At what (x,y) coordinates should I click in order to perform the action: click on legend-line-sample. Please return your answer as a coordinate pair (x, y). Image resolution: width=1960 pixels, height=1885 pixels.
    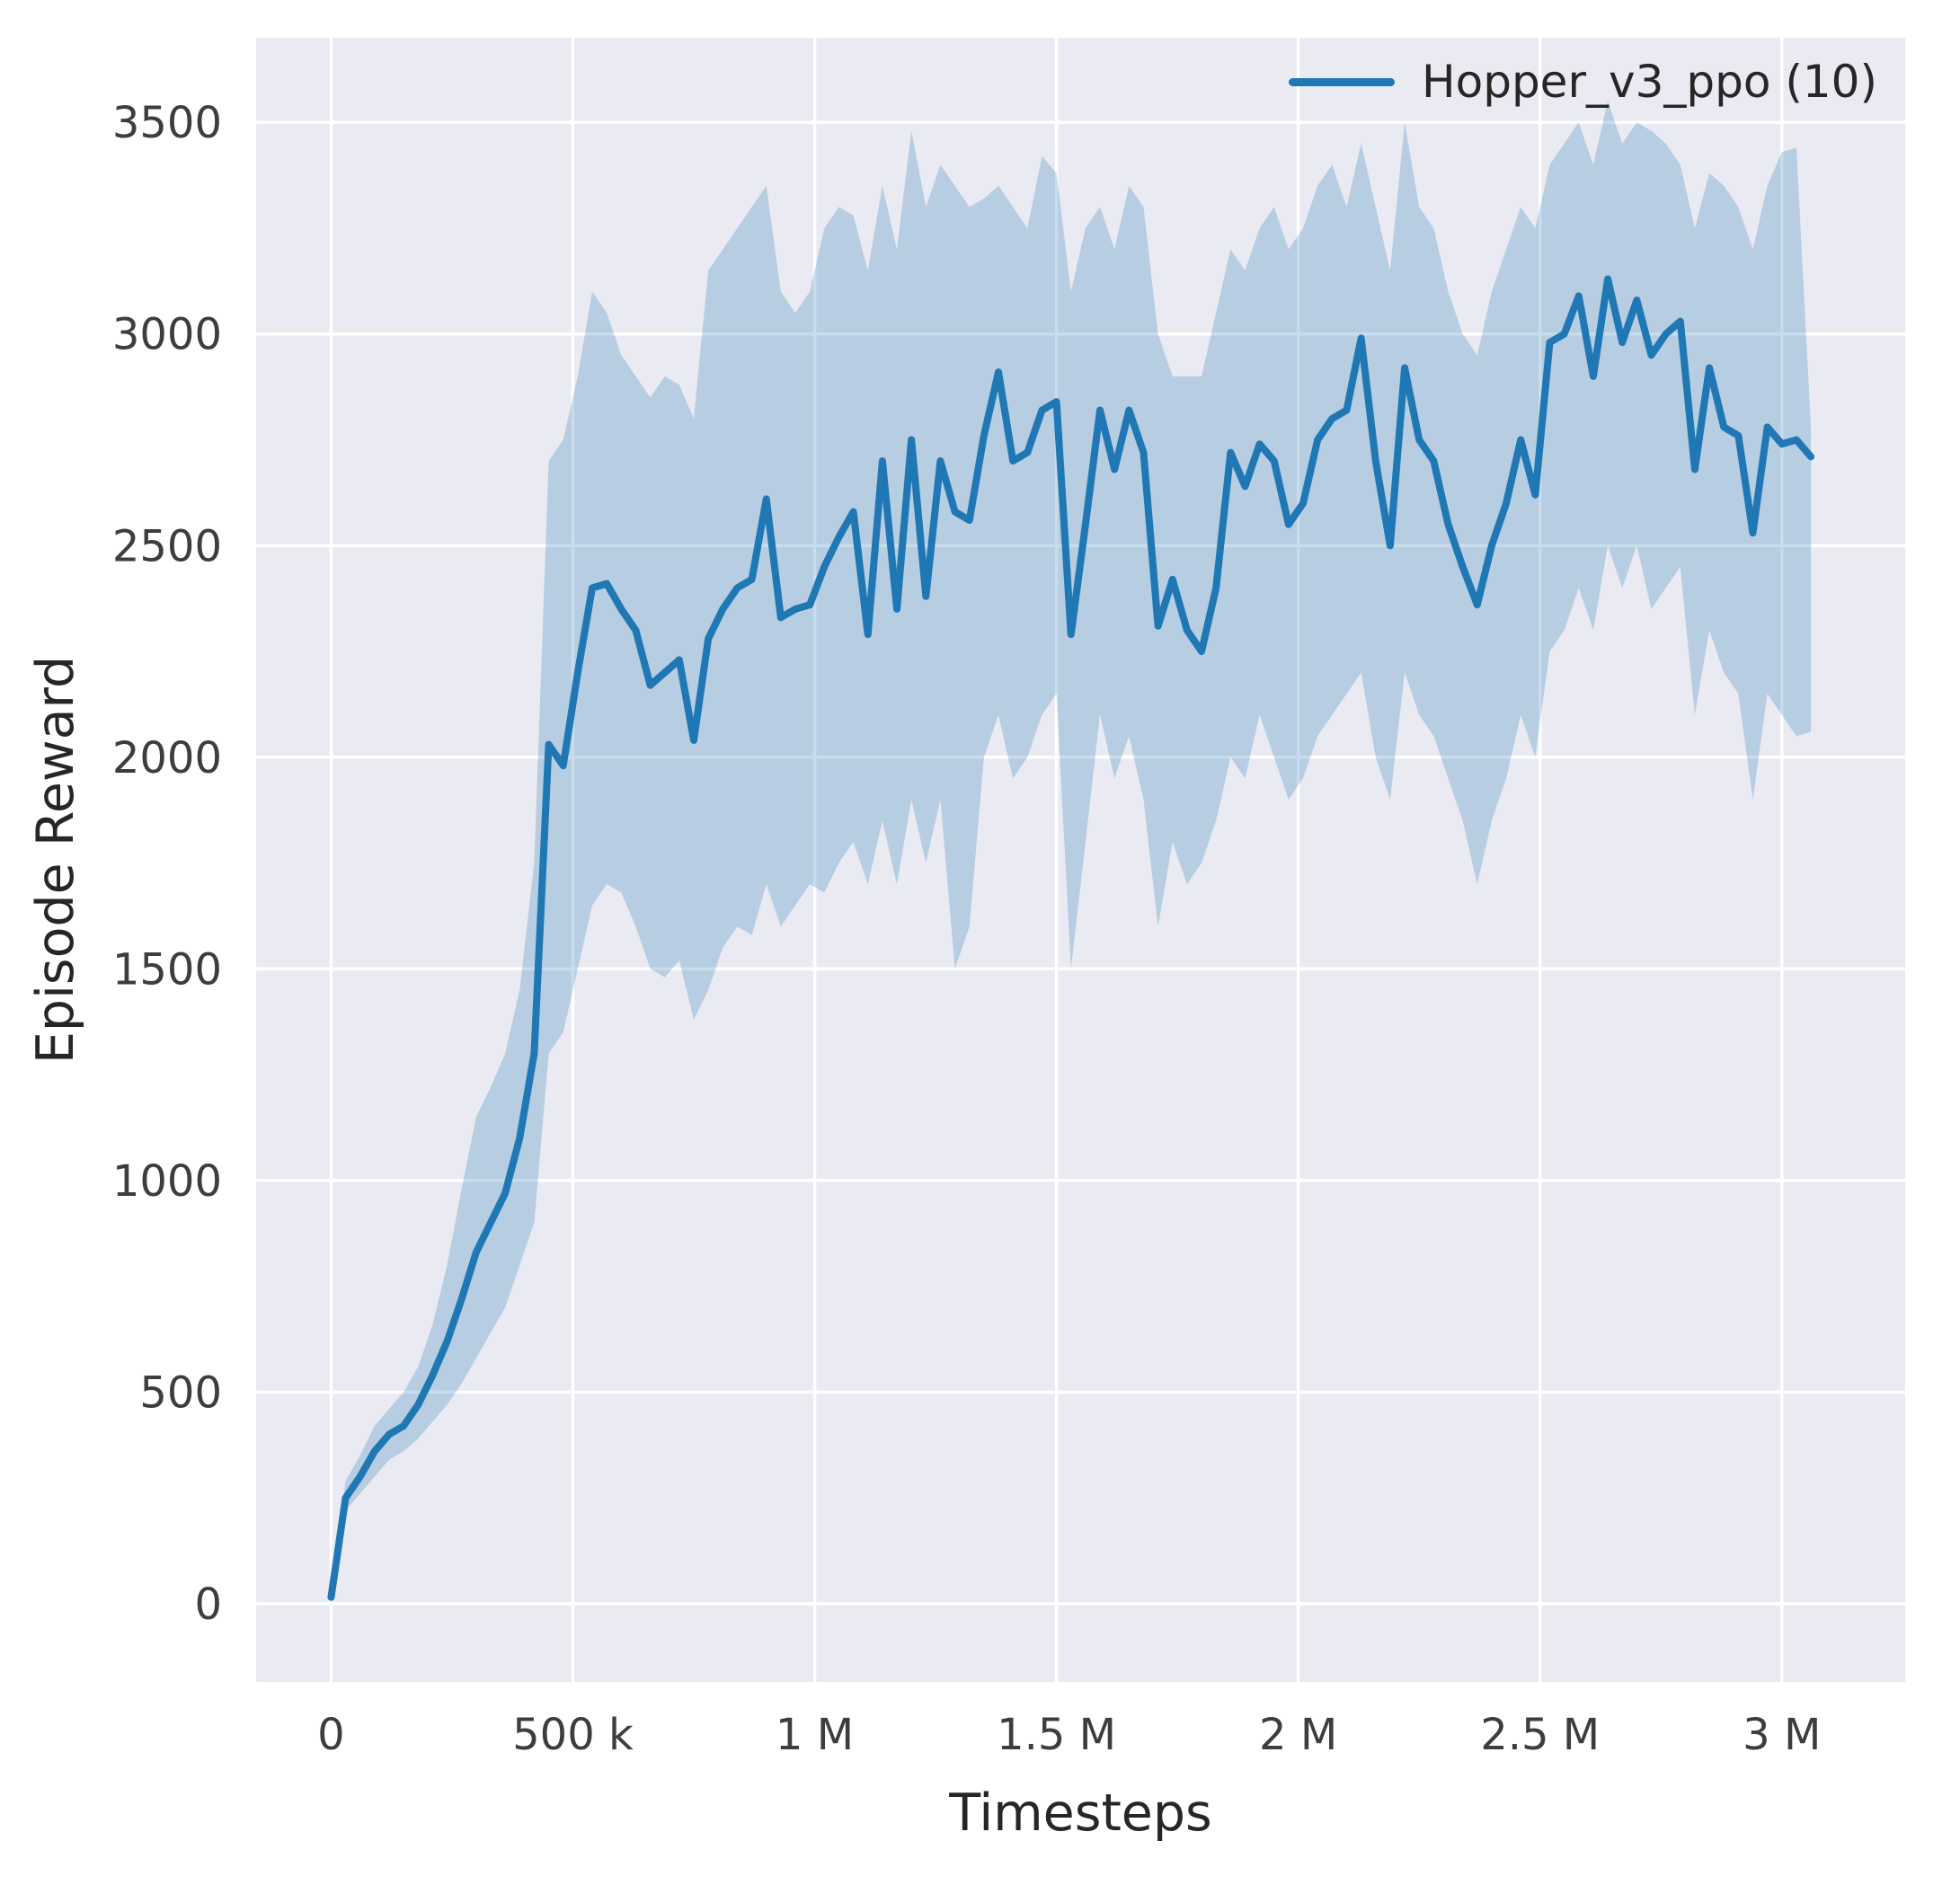
    Looking at the image, I should click on (1343, 81).